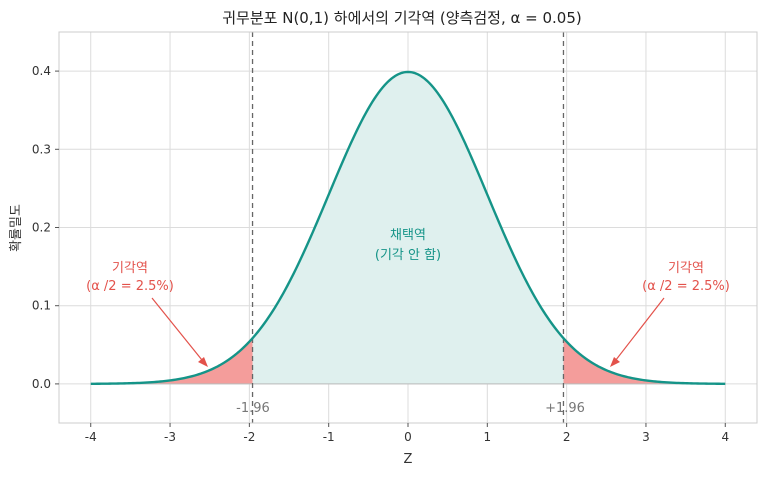  Describe the element at coordinates (179, 331) in the screenshot. I see `left-rejection-arrow` at that location.